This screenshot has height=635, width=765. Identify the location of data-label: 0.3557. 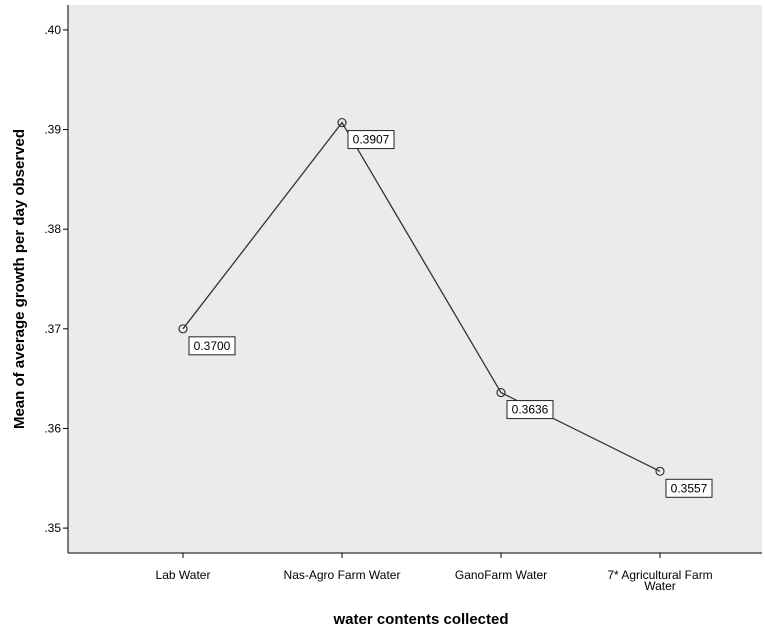
(689, 488).